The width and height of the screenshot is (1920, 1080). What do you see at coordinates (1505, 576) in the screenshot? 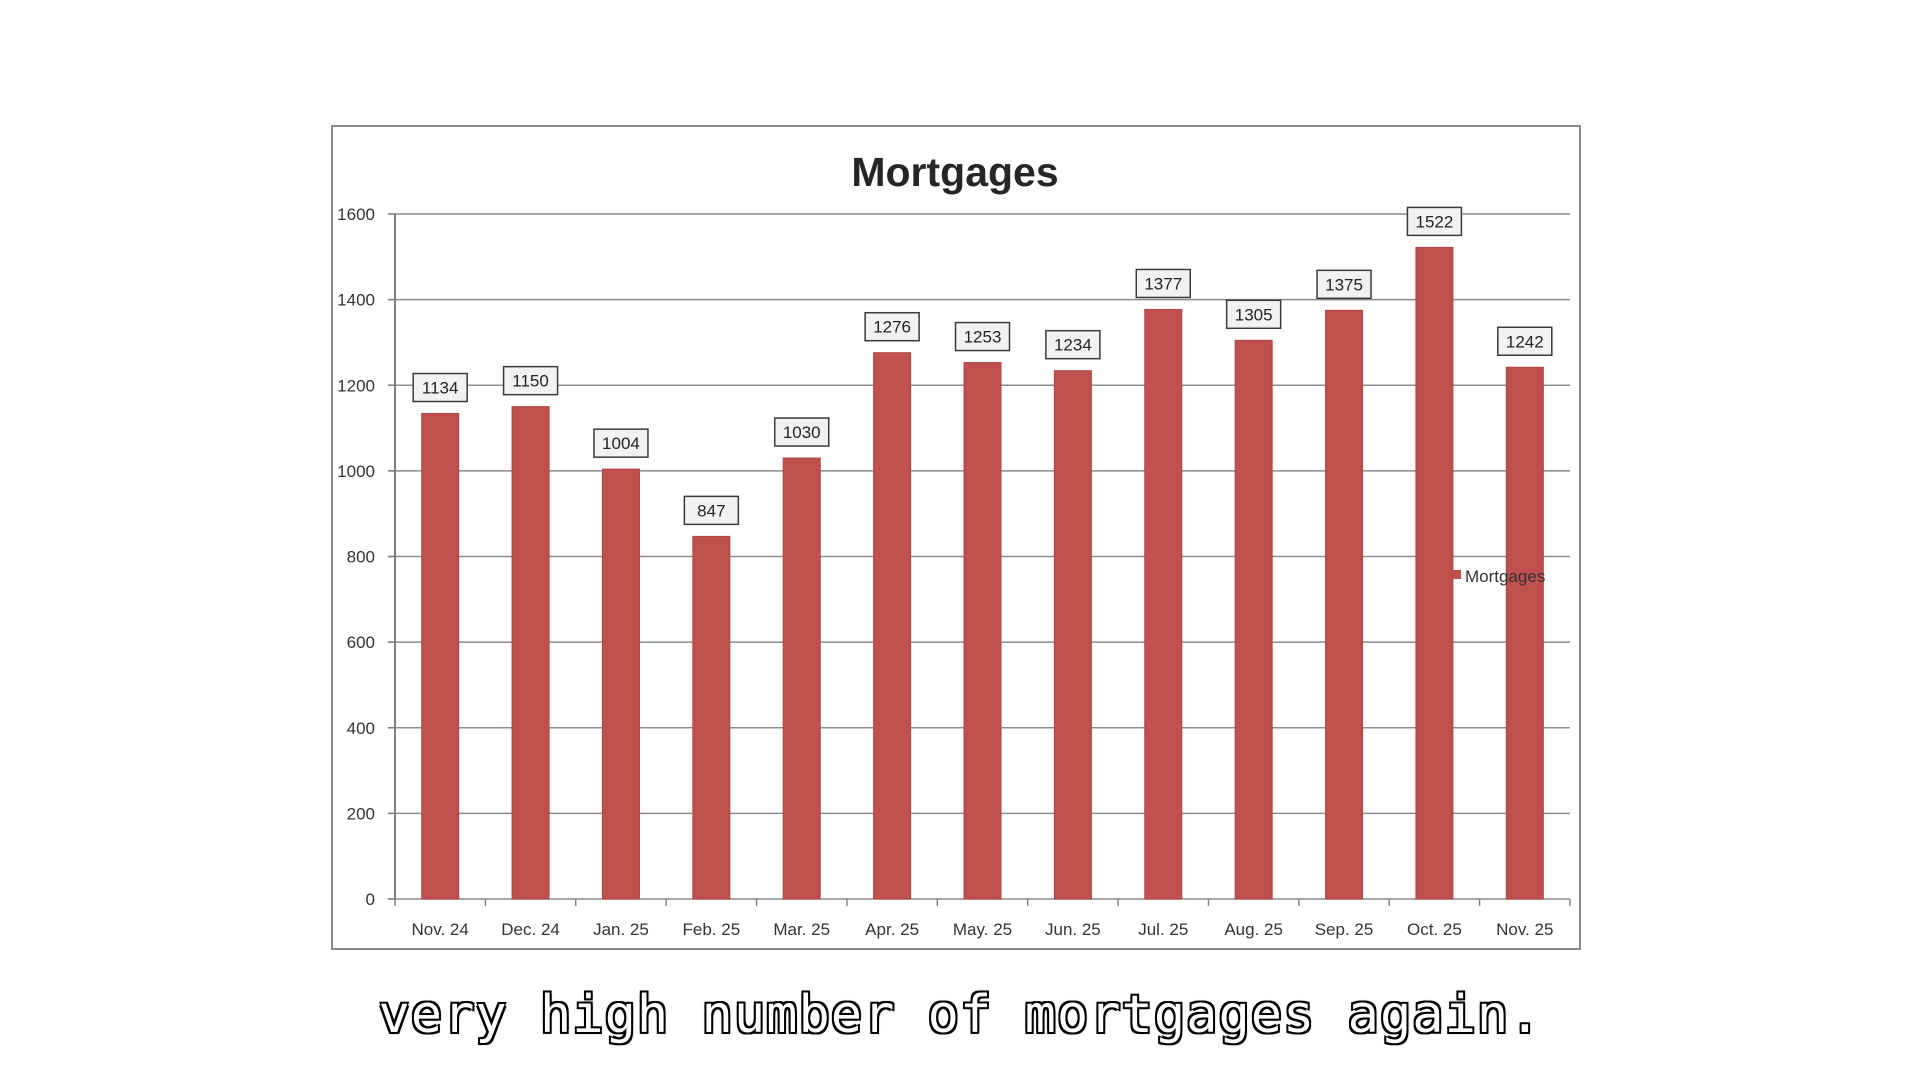
I see `legend-label: Mortgages` at bounding box center [1505, 576].